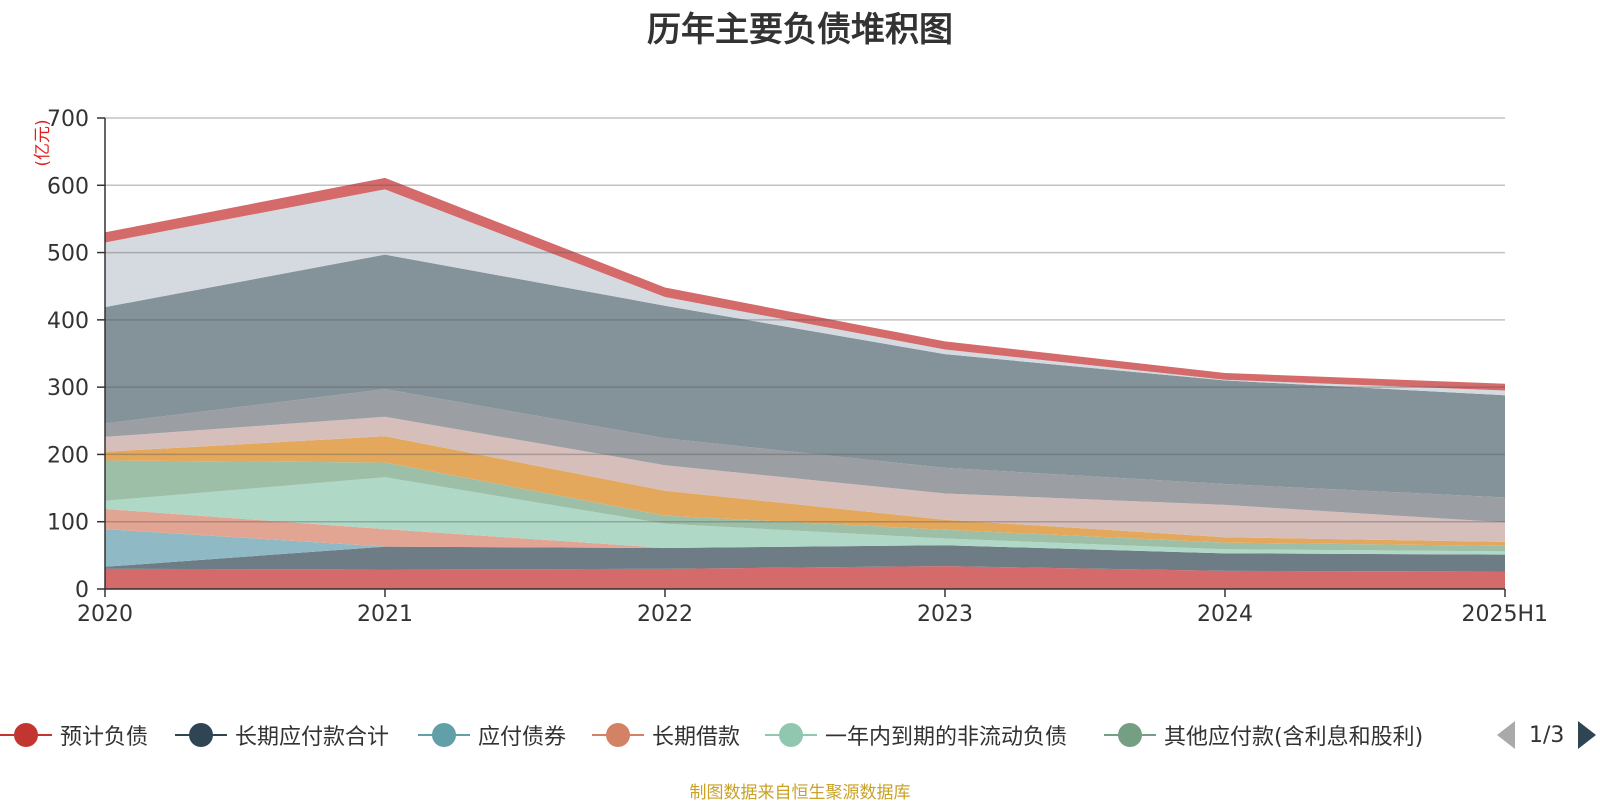 This screenshot has height=803, width=1600. I want to click on x-tick-label-3: 2023, so click(945, 614).